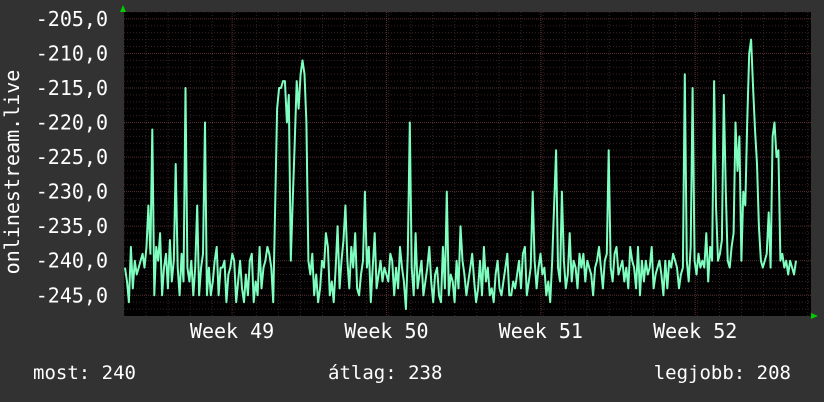  Describe the element at coordinates (72, 226) in the screenshot. I see `y-tick-label: -235,0` at that location.